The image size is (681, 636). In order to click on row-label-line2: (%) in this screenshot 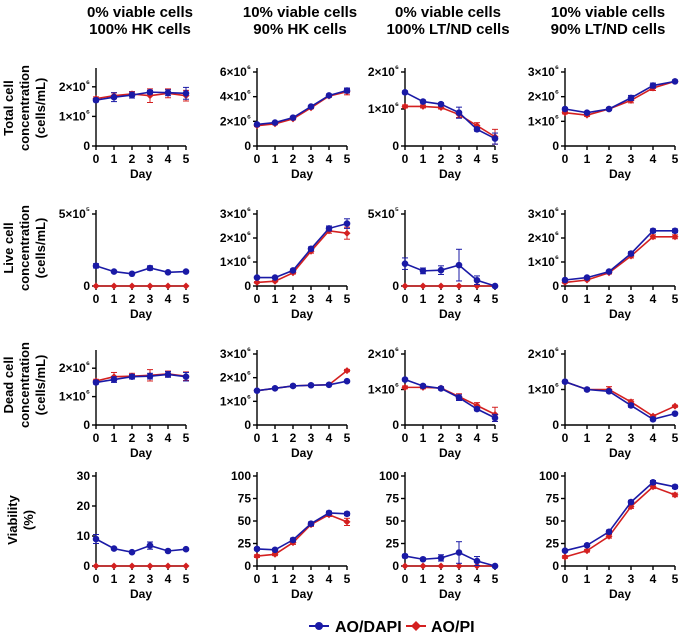, I will do `click(28, 520)`.